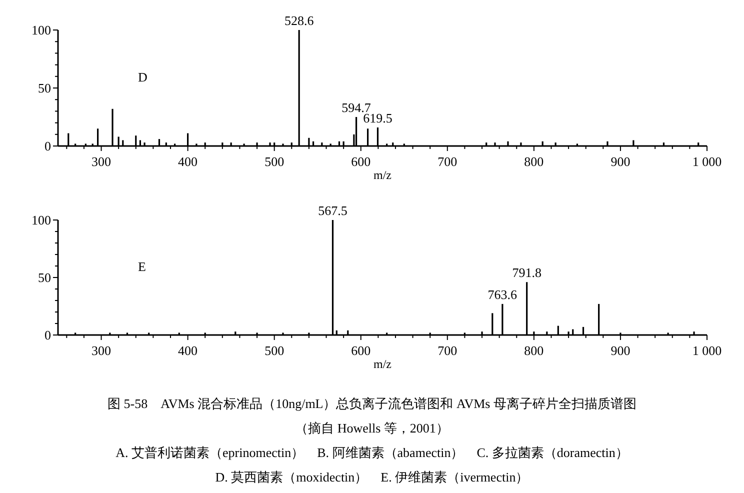  I want to click on caption: 图 5-58 AVMs 混合标准品（10ng/mL）总负离子流色谱图和 AVMs 母离子碎片全扫描质谱图, so click(372, 403).